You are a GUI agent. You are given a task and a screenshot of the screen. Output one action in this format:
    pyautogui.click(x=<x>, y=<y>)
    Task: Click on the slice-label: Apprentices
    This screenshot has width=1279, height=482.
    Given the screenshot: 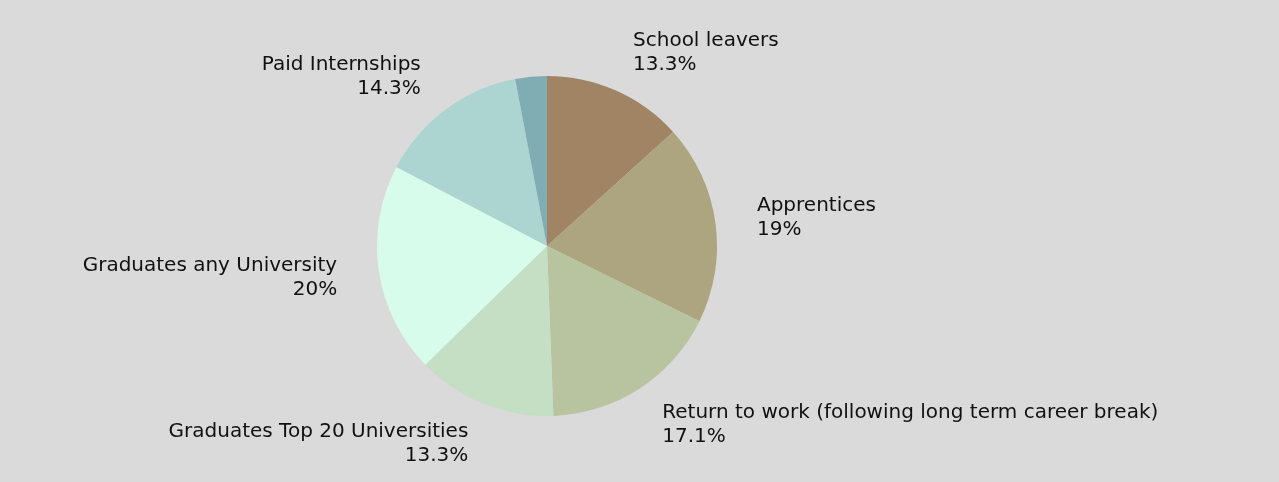 What is the action you would take?
    pyautogui.click(x=816, y=203)
    